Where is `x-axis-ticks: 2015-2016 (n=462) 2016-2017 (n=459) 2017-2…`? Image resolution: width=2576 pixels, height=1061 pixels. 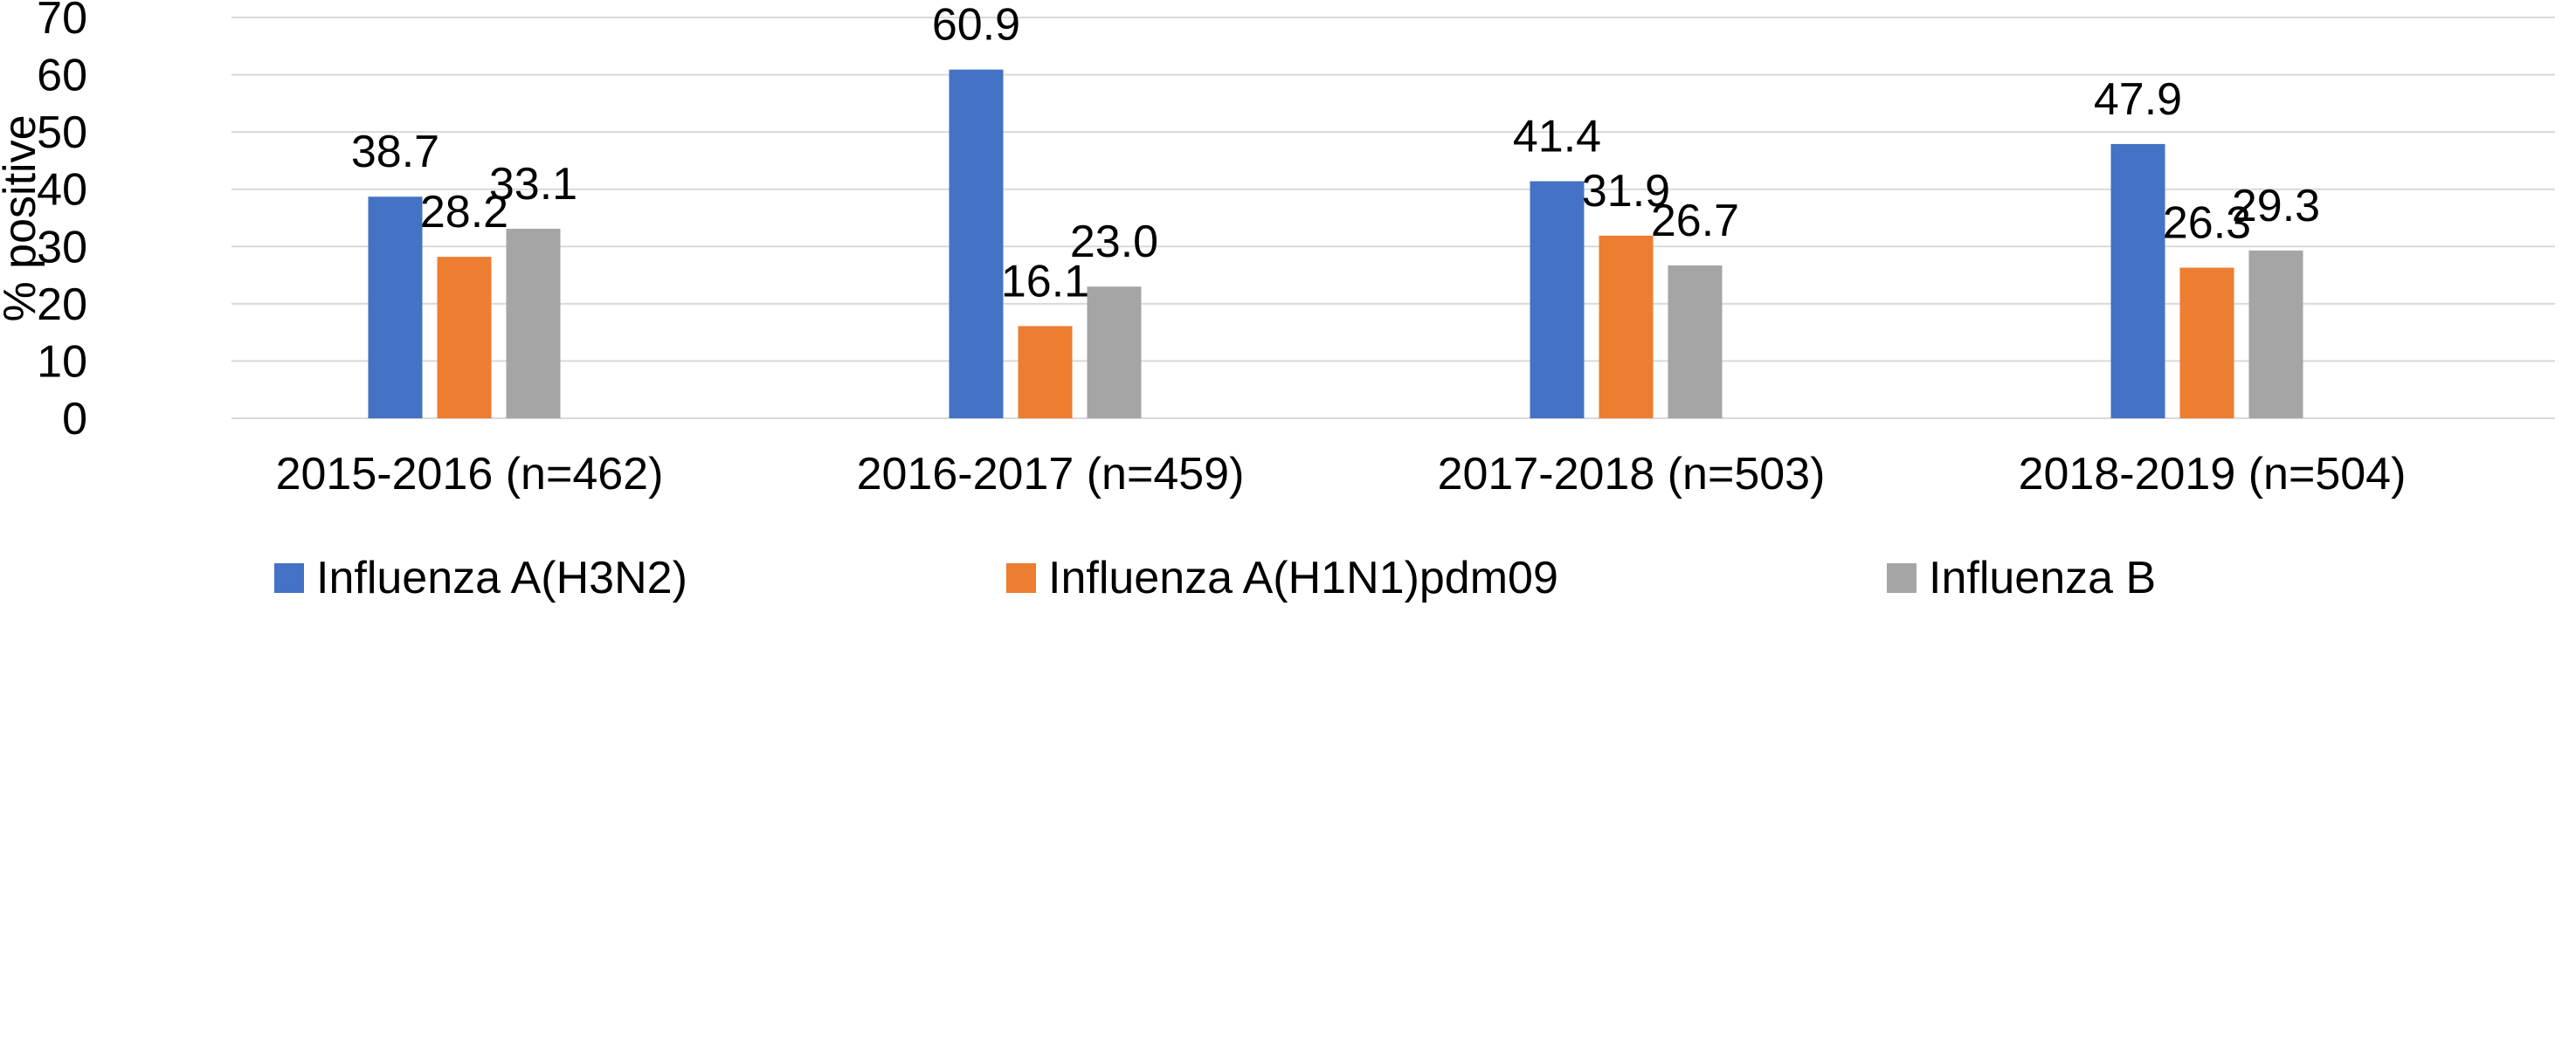
x-axis-ticks: 2015-2016 (n=462) 2016-2017 (n=459) 2017-2… is located at coordinates (1341, 474).